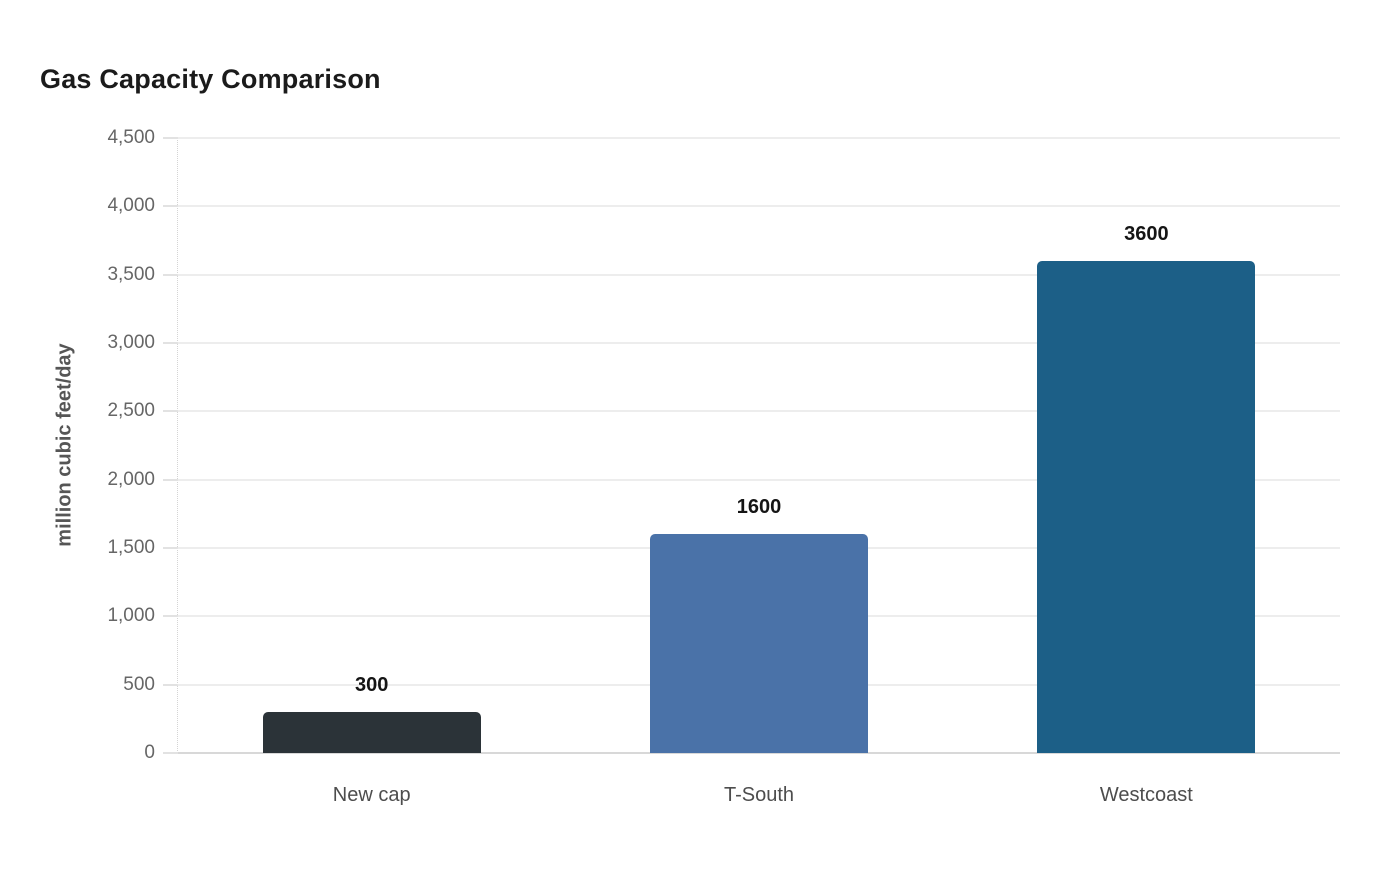 This screenshot has height=880, width=1400. I want to click on y-tick-label: 1,500, so click(131, 547).